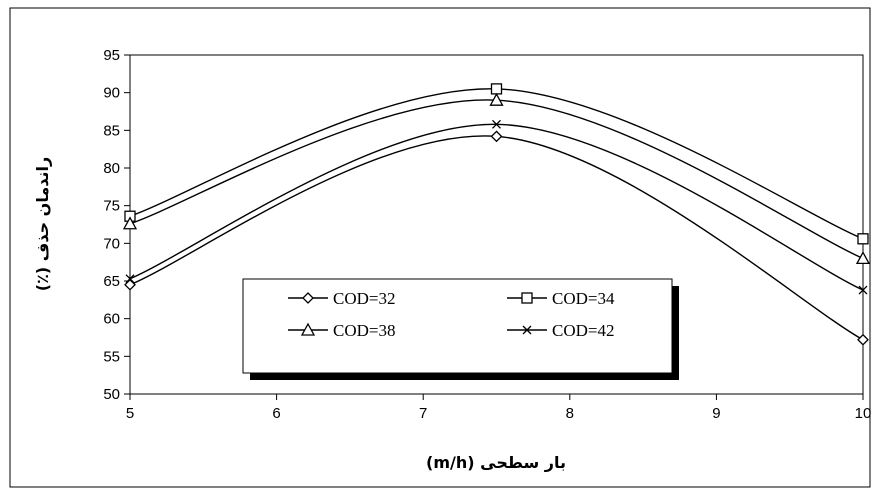  Describe the element at coordinates (111, 281) in the screenshot. I see `y-tick-label: 65` at that location.